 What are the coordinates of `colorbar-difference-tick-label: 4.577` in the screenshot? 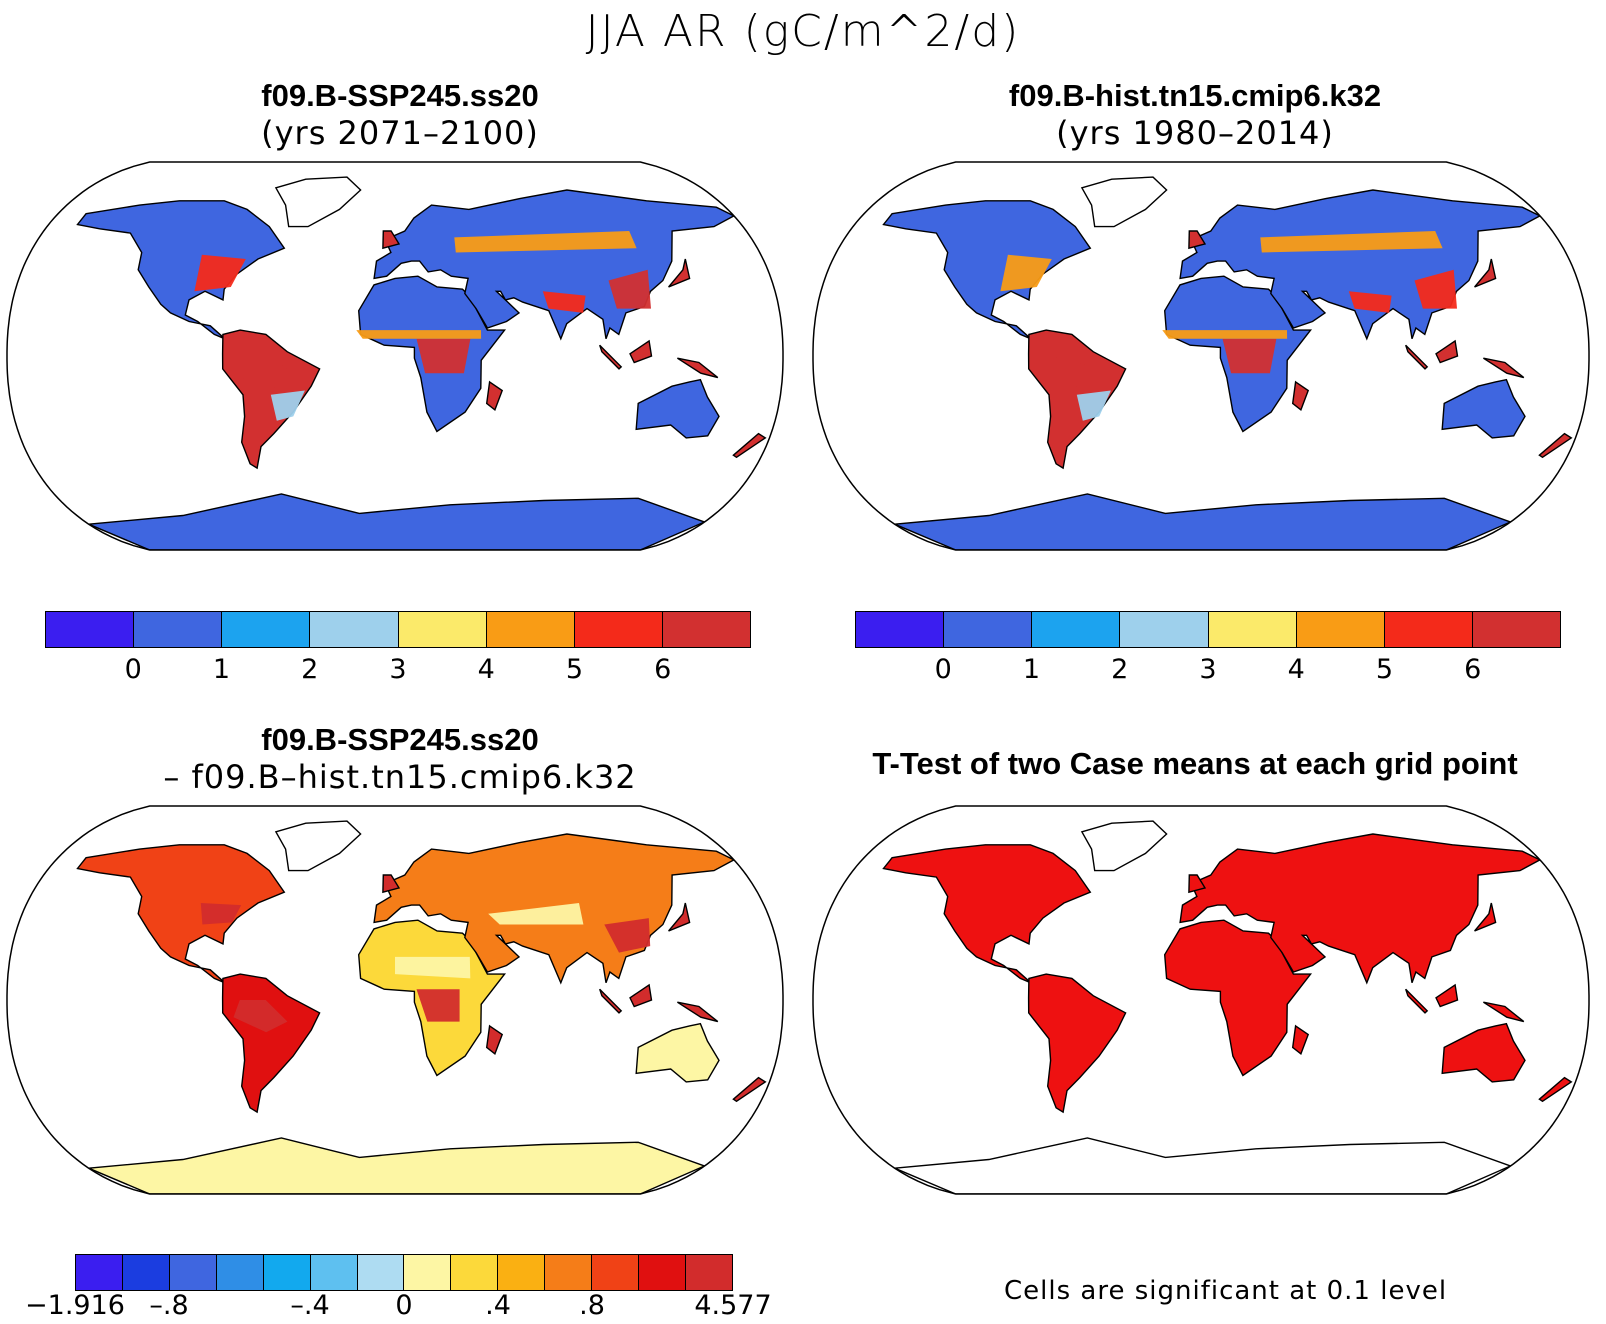 It's located at (733, 1305).